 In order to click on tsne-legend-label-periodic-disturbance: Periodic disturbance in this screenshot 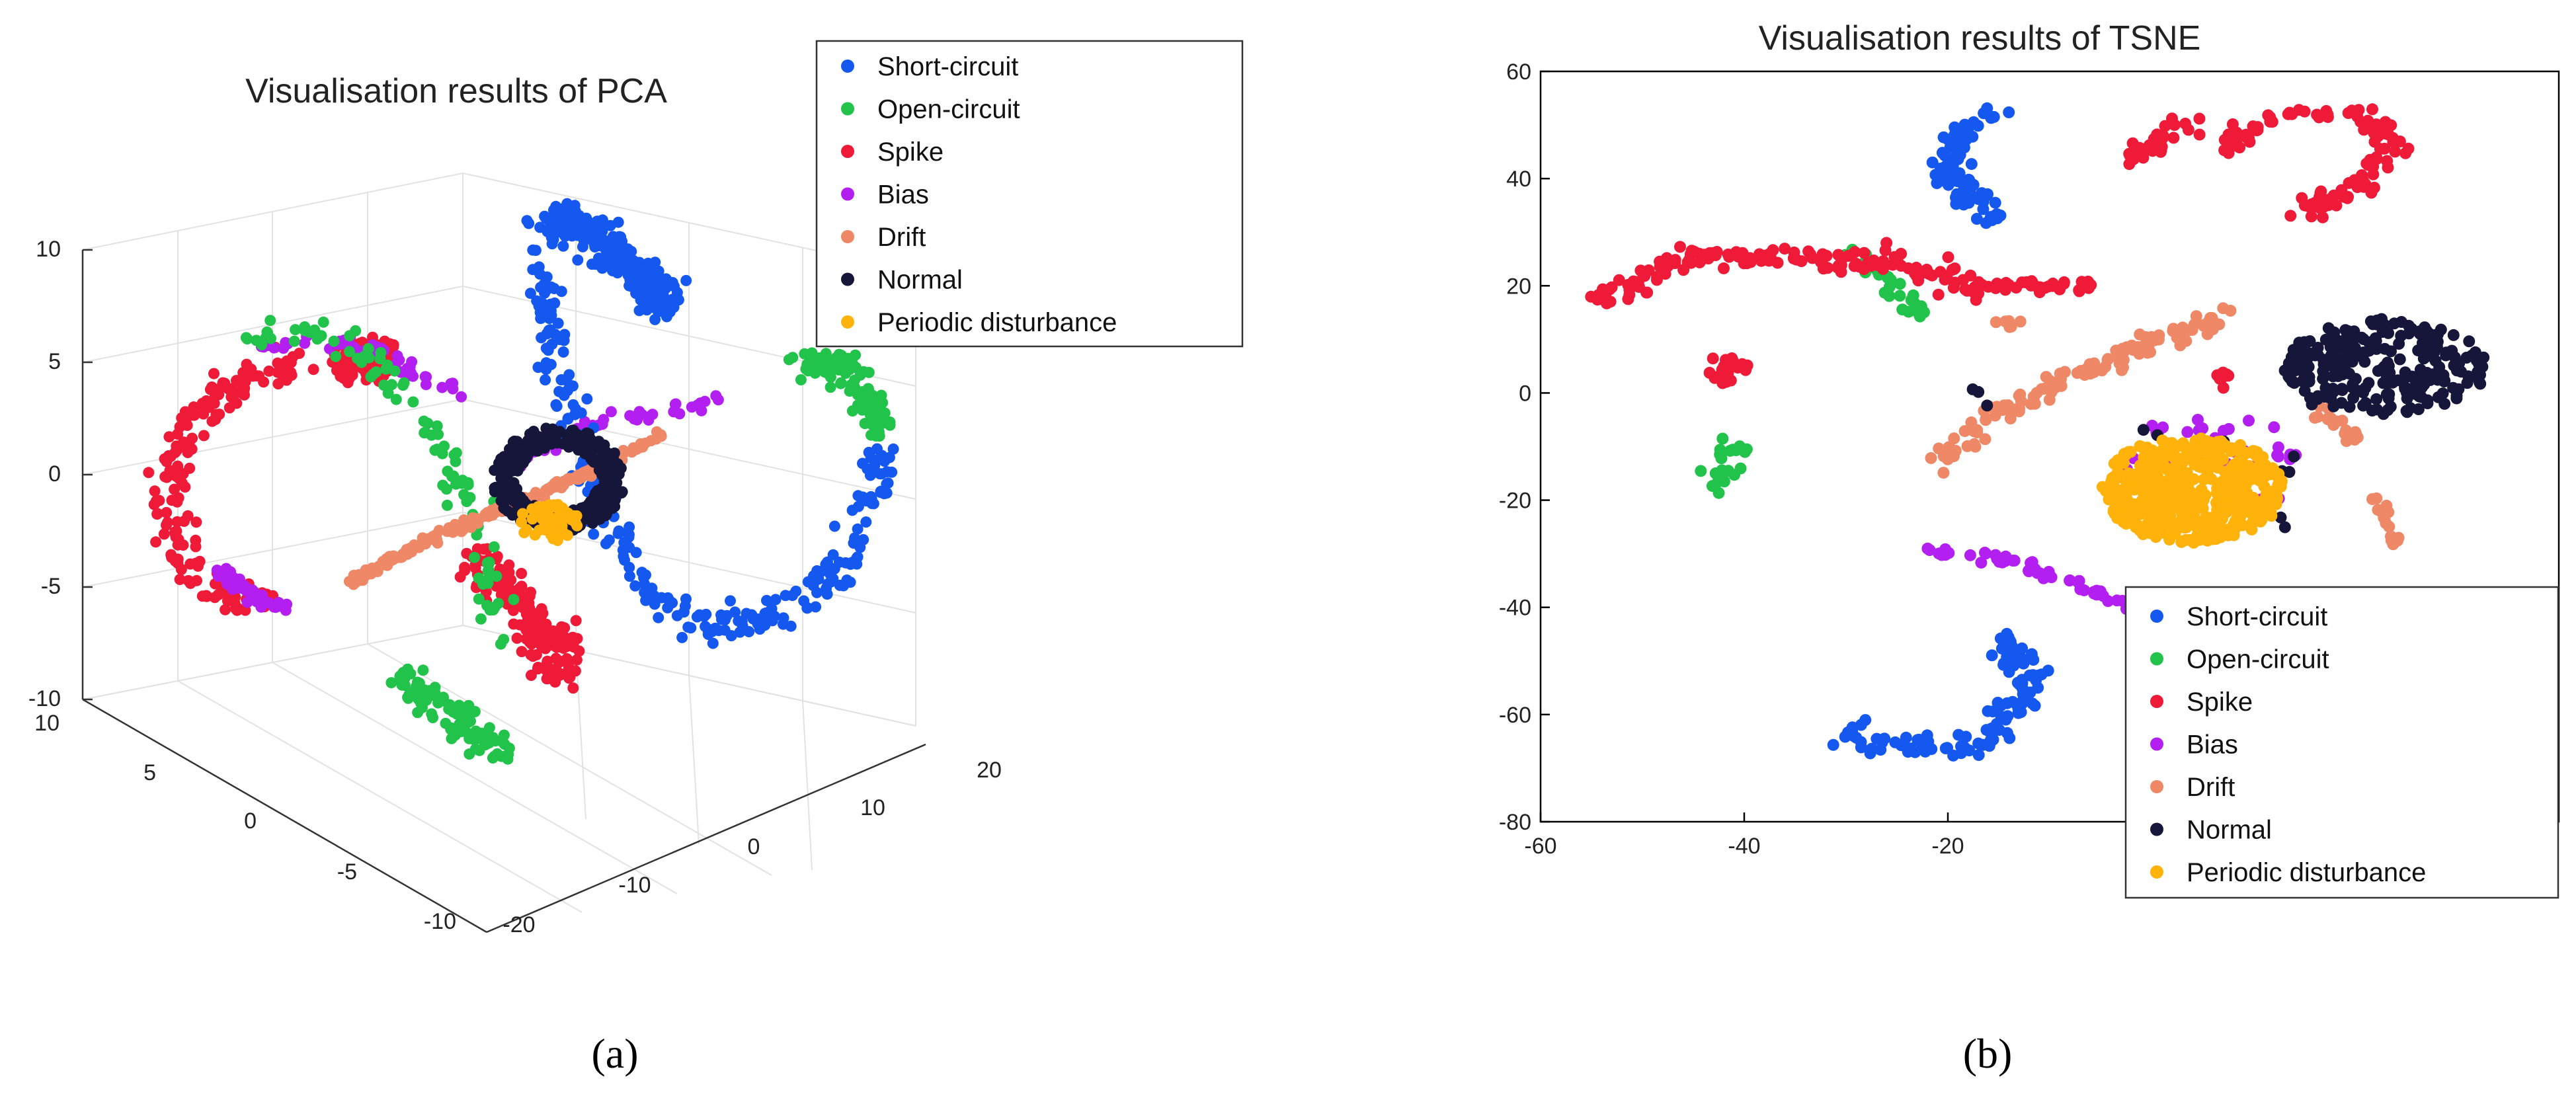, I will do `click(2306, 872)`.